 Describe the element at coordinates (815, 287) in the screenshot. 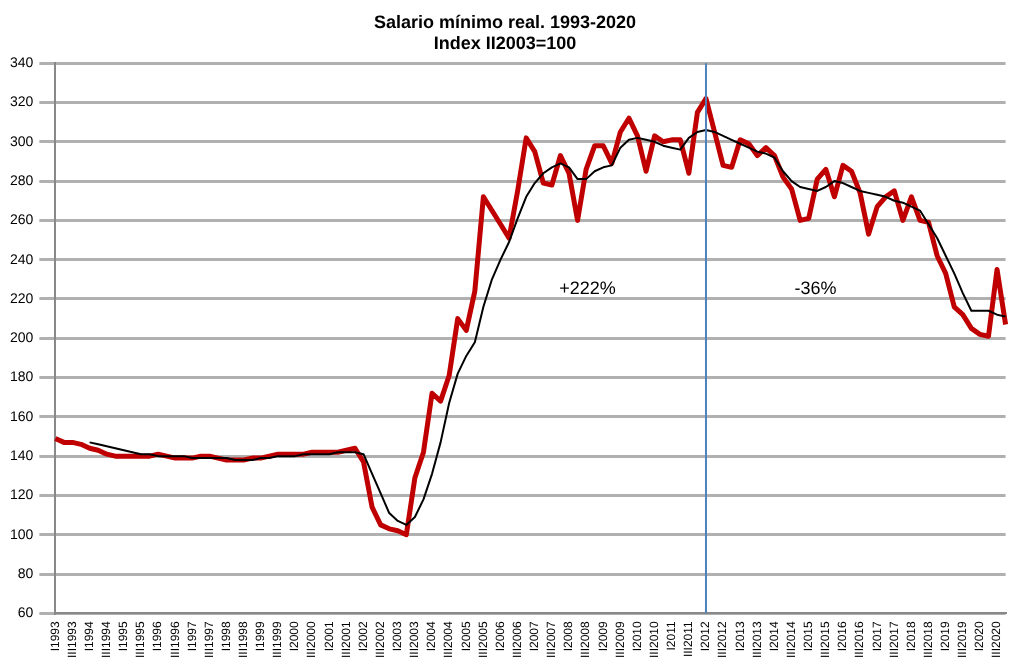

I see `annotation: -36%` at that location.